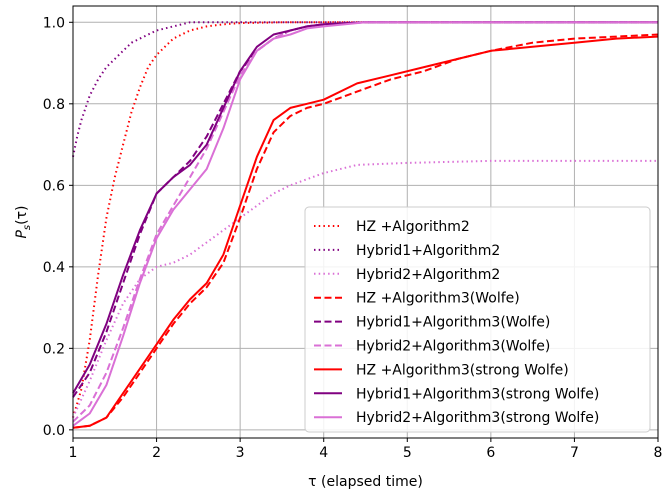  I want to click on y-tick-label: 0.6, so click(54, 186).